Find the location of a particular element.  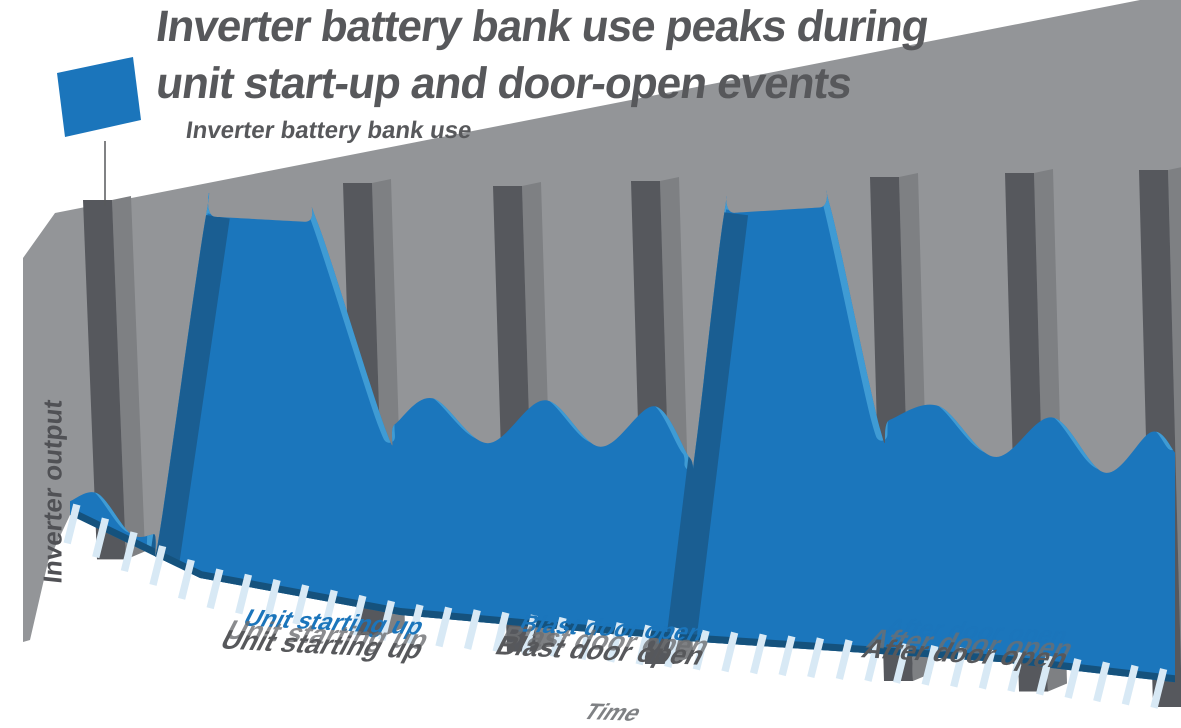

figure-title-line1: Inverter battery bank use peaks during is located at coordinates (542, 26).